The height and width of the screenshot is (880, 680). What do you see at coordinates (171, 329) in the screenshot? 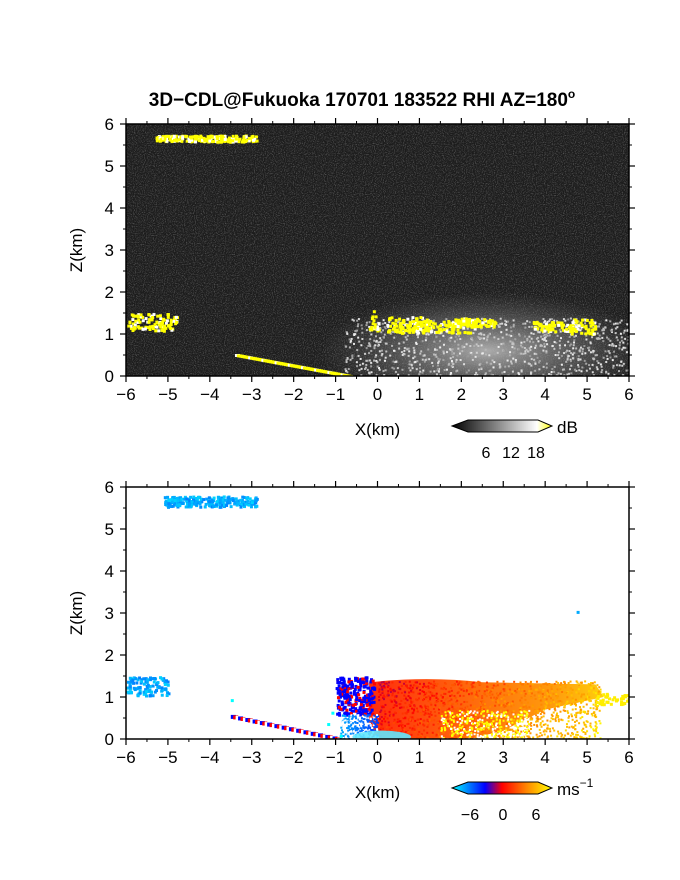
I see `backscatter-cloud` at bounding box center [171, 329].